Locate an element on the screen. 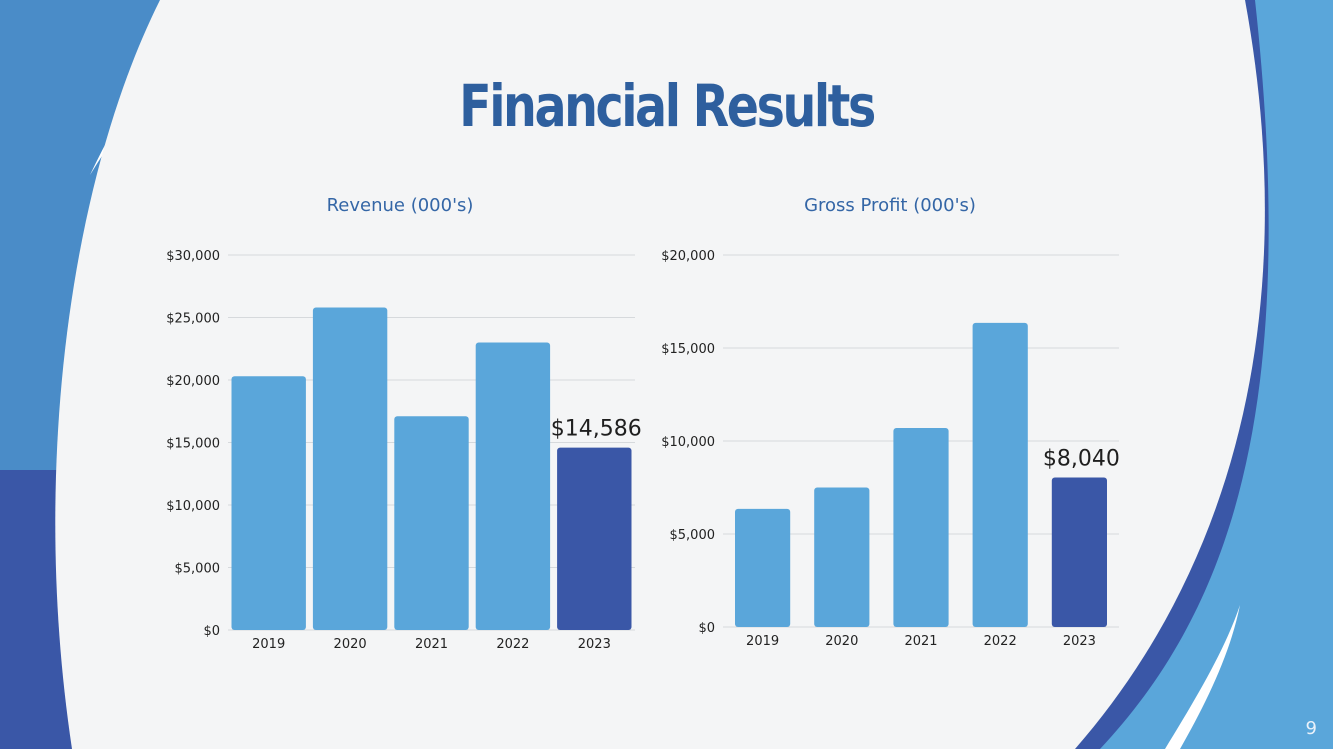  gross-profit-y-tick-label: $0 is located at coordinates (706, 628).